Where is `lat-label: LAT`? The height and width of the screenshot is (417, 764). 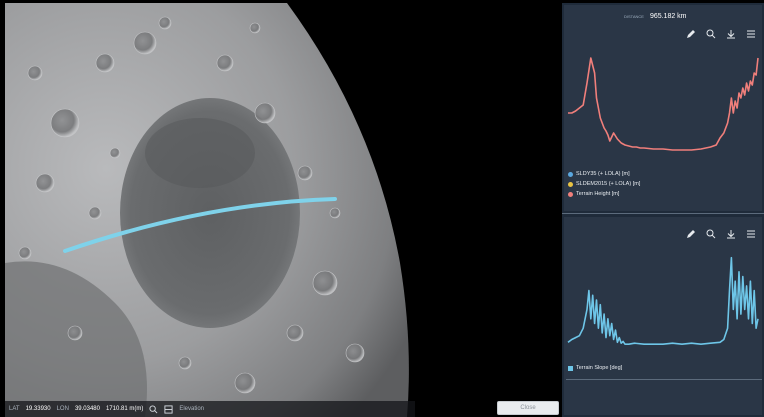
lat-label: LAT is located at coordinates (14, 409).